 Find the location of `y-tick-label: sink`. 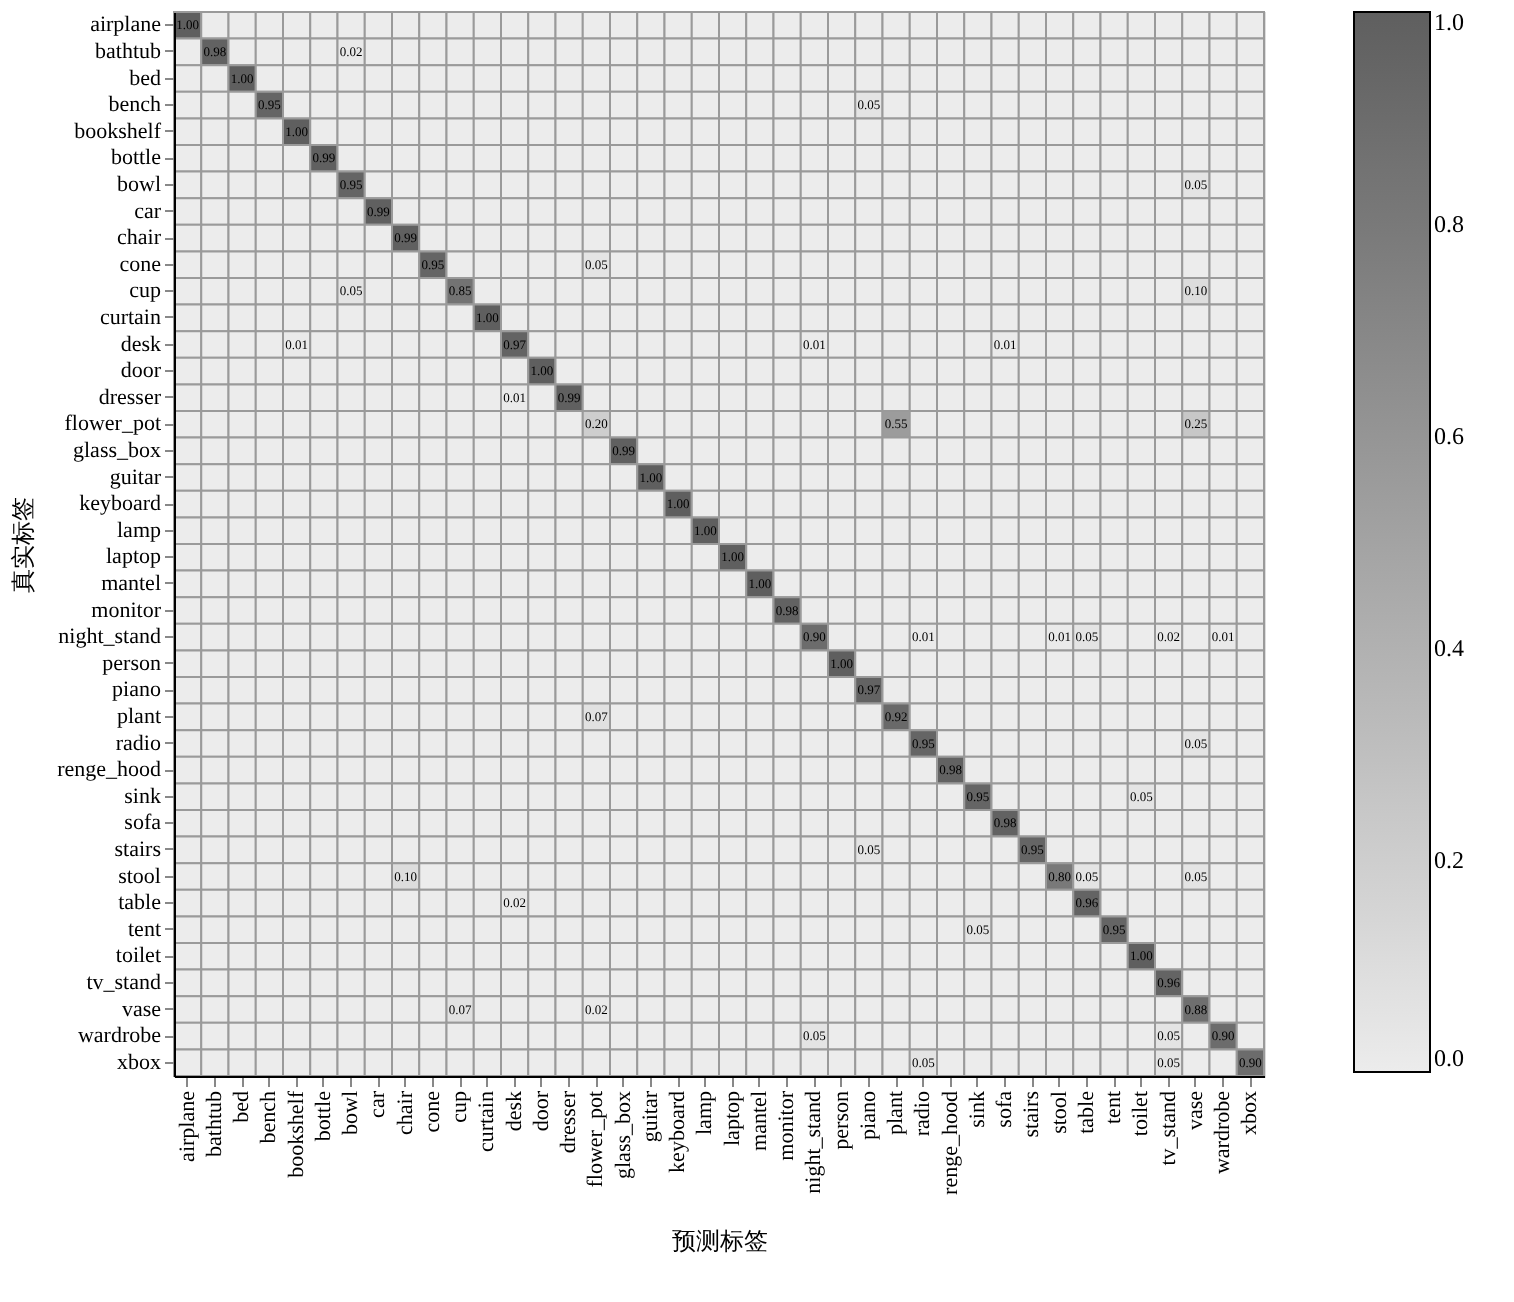

y-tick-label: sink is located at coordinates (143, 796).